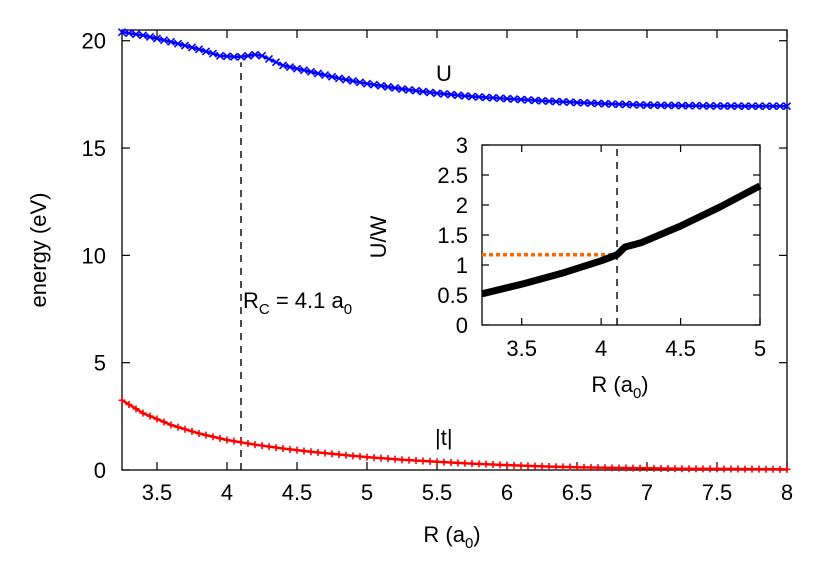  What do you see at coordinates (717, 492) in the screenshot?
I see `main-x-tick-label: 7.5` at bounding box center [717, 492].